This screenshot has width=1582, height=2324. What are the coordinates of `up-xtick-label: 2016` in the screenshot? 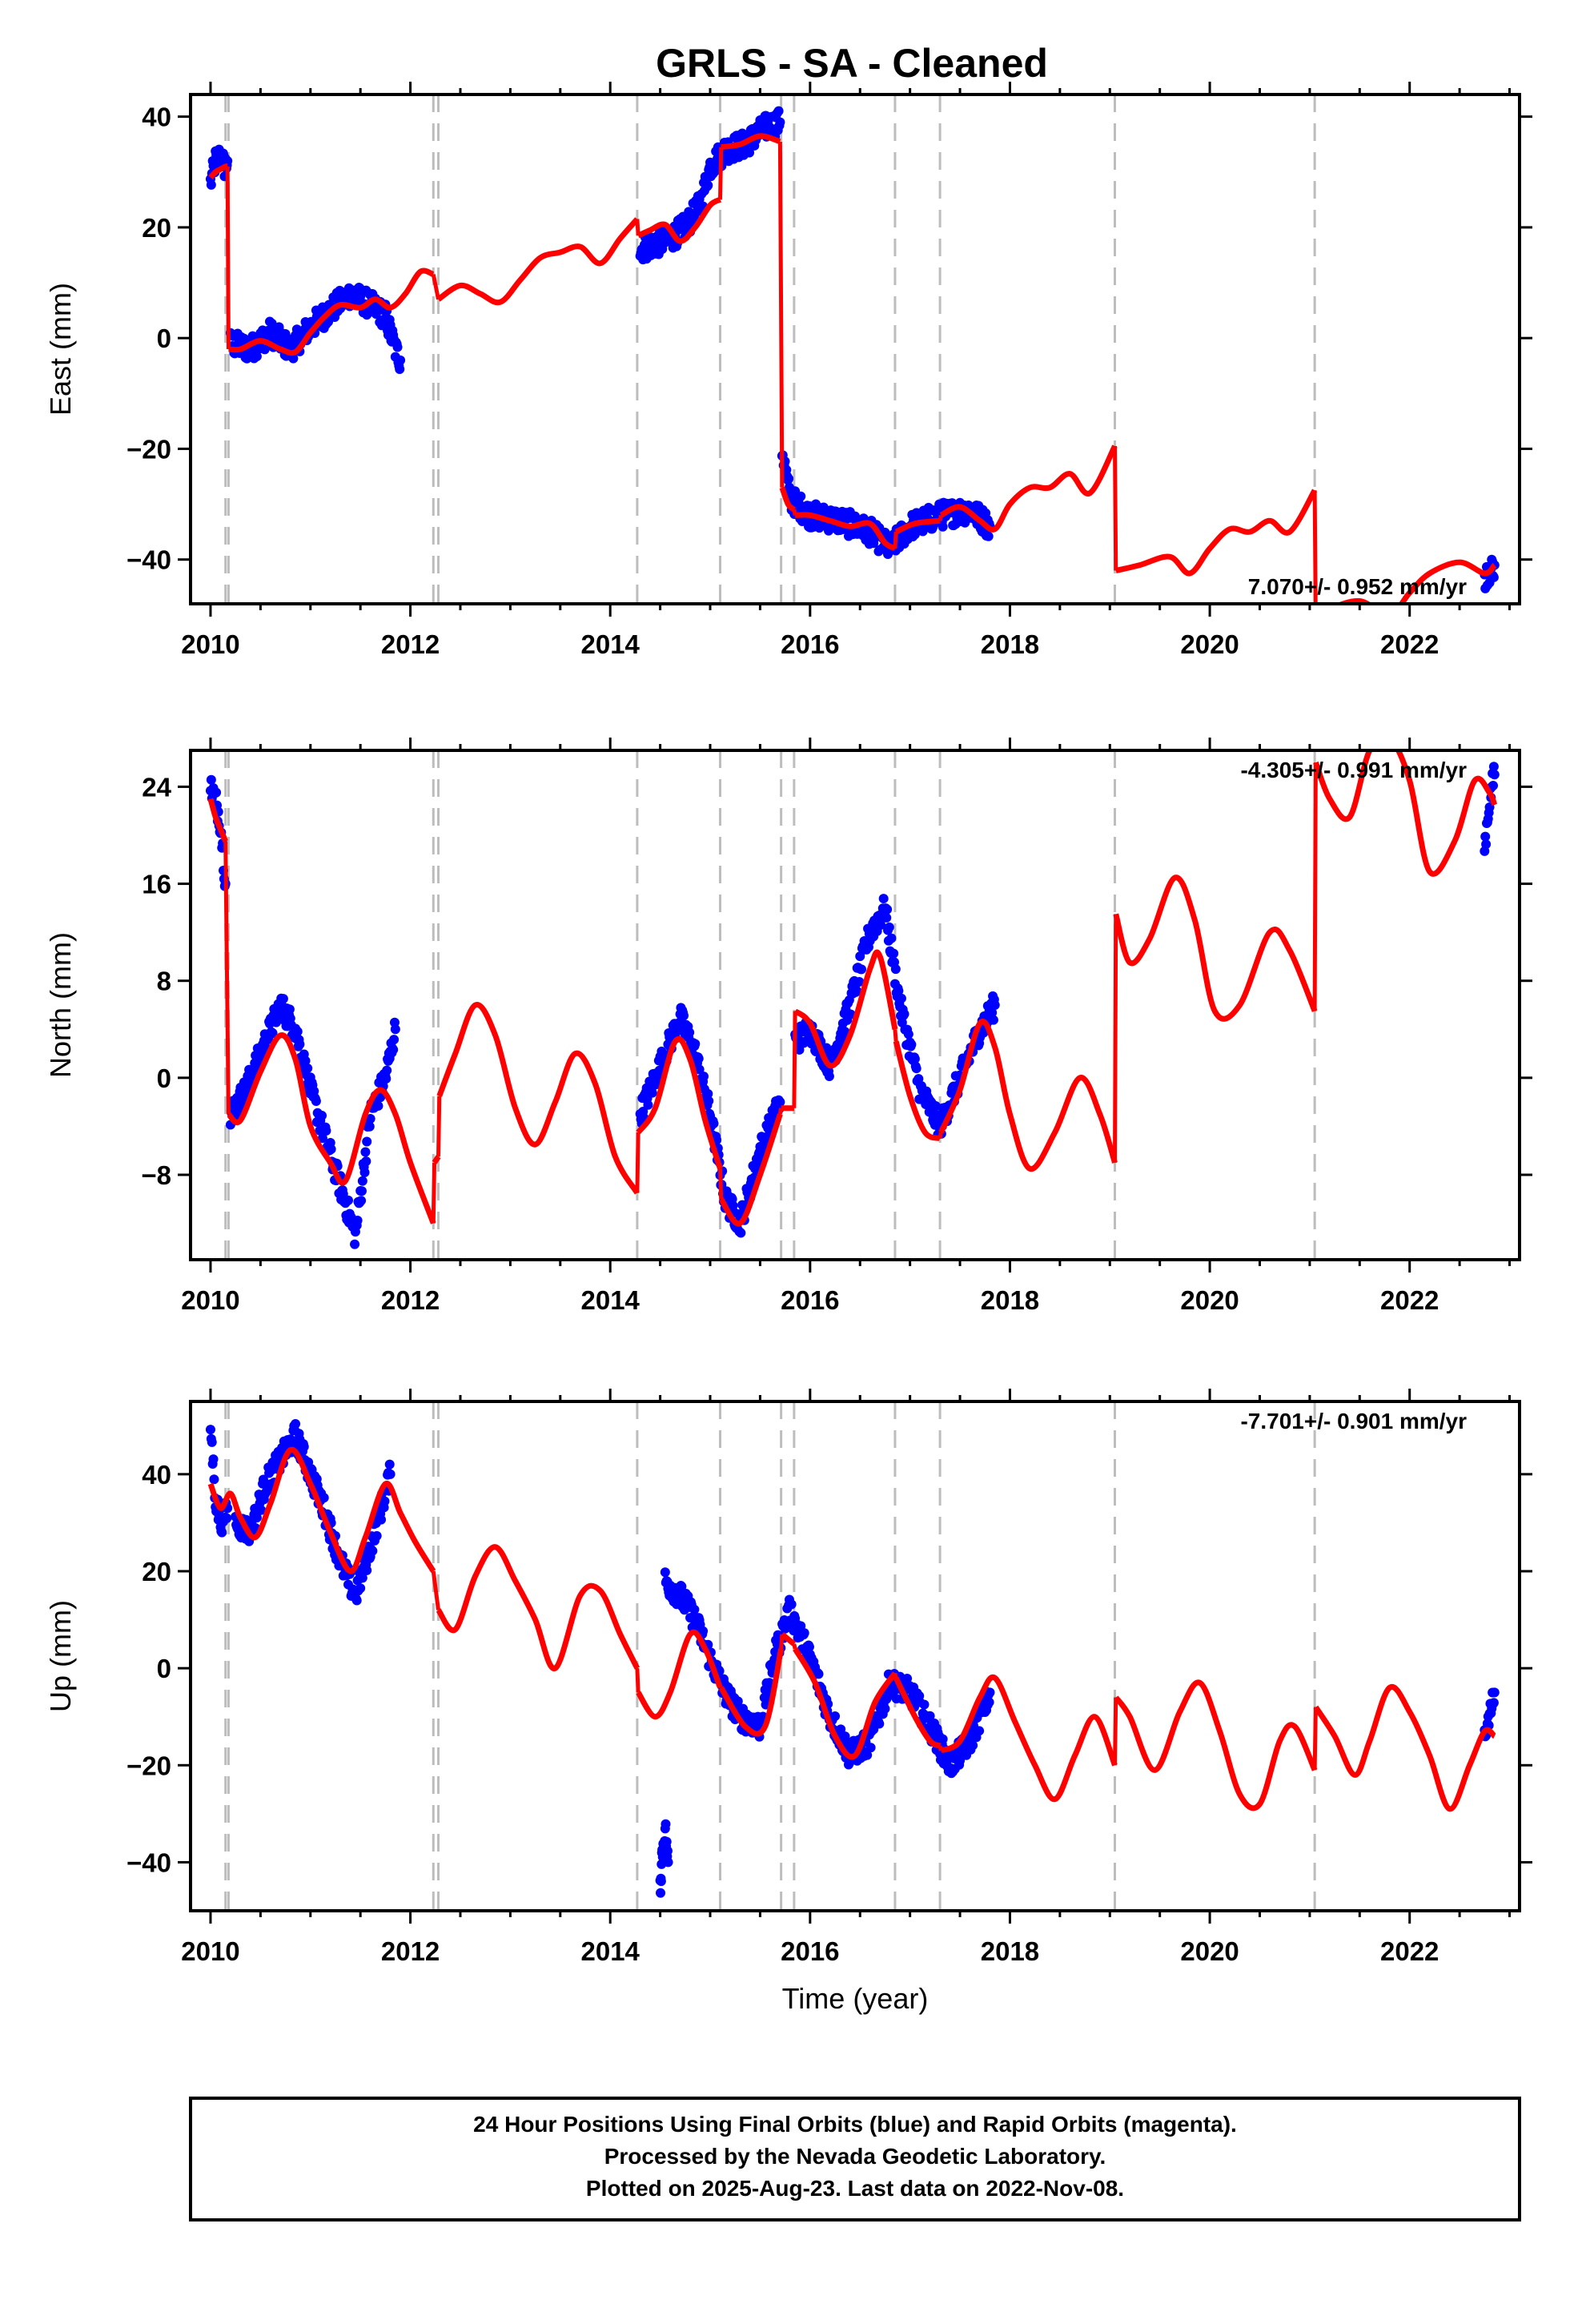 It's located at (810, 1951).